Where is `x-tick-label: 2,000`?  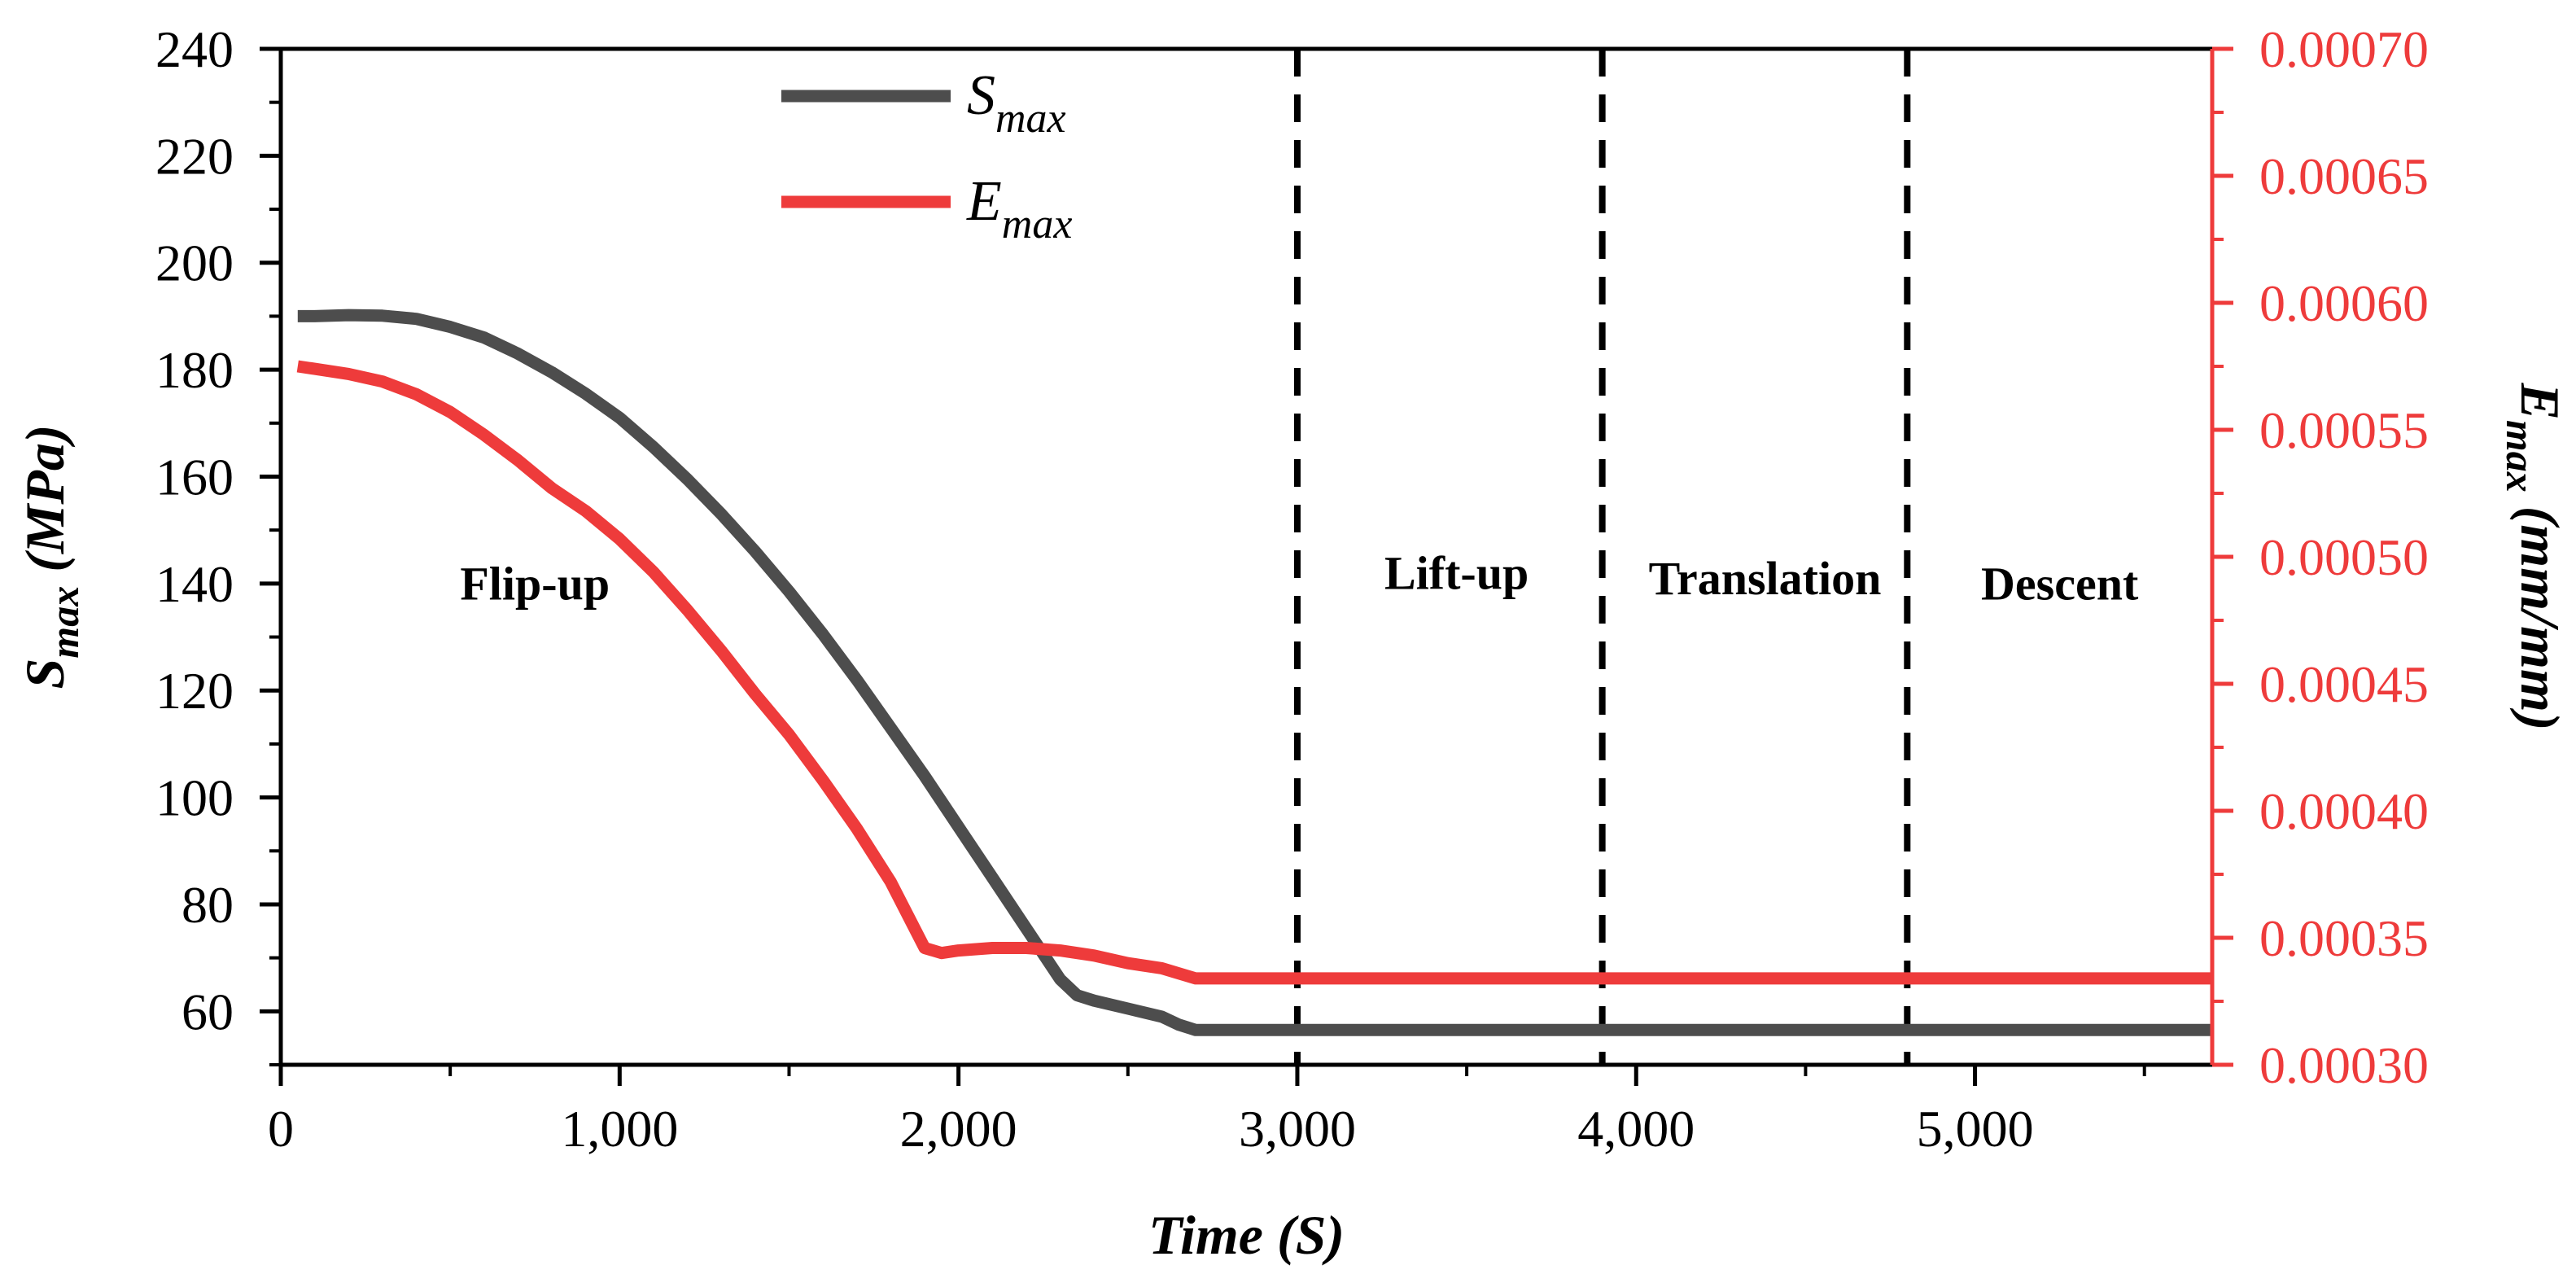 x-tick-label: 2,000 is located at coordinates (958, 1129).